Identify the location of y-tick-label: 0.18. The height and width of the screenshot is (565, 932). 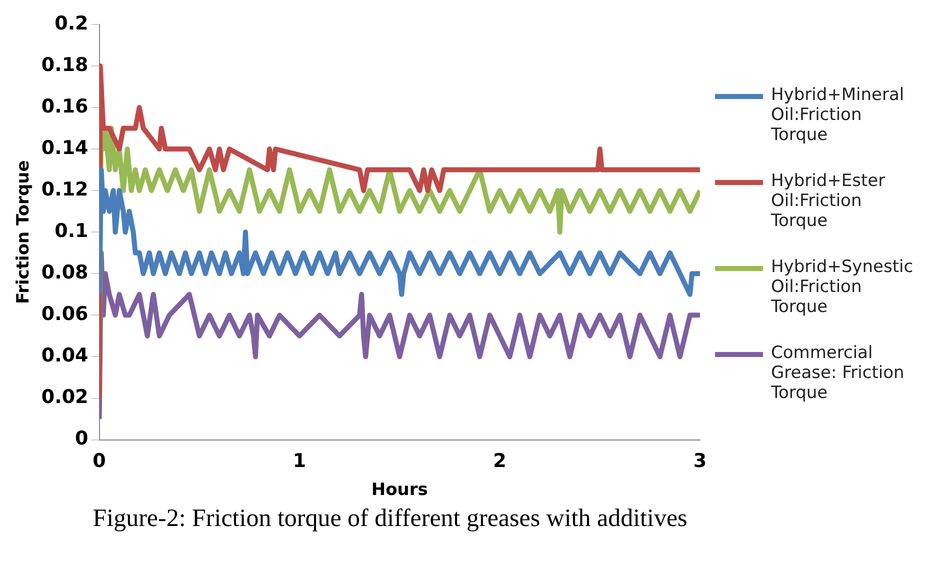
(64, 65).